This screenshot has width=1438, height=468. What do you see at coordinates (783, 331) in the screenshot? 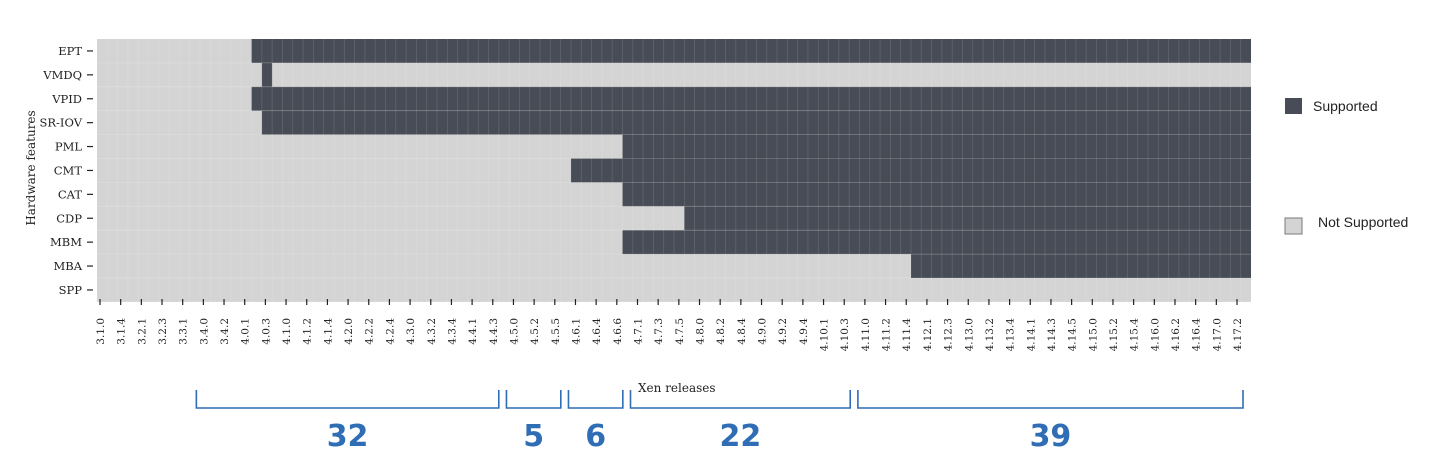
I see `x-tick-label: 4.9.2` at bounding box center [783, 331].